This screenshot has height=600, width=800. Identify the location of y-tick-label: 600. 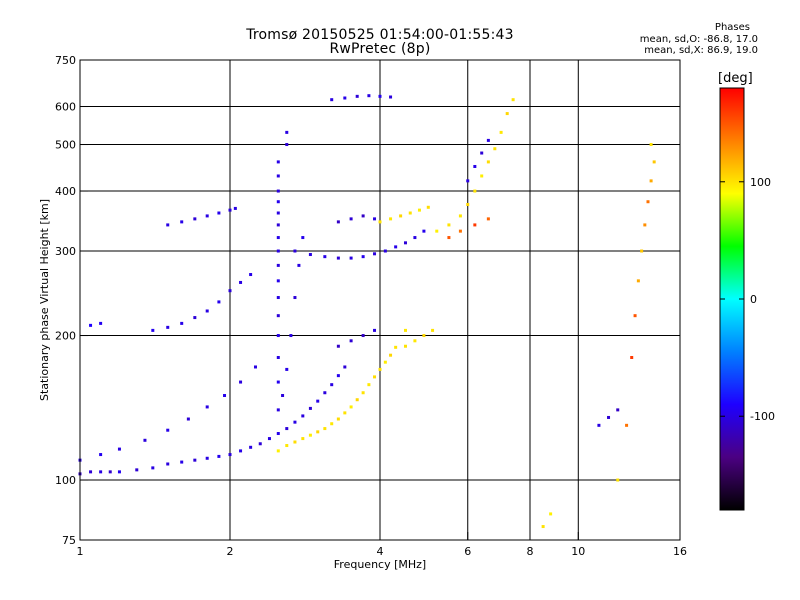
(65, 107).